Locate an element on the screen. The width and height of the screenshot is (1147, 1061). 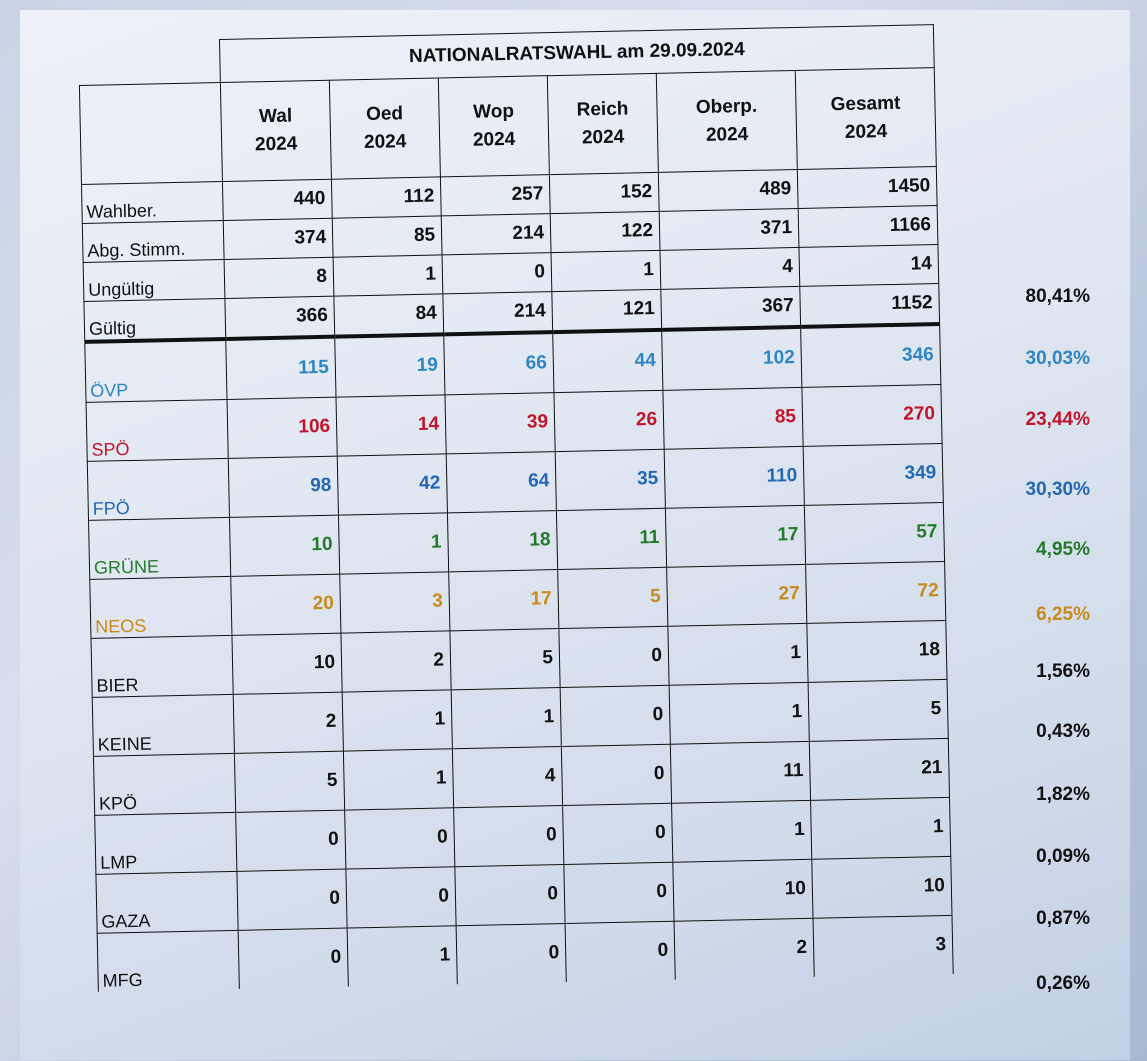
pct-gruene: 4,95% is located at coordinates (1063, 549).